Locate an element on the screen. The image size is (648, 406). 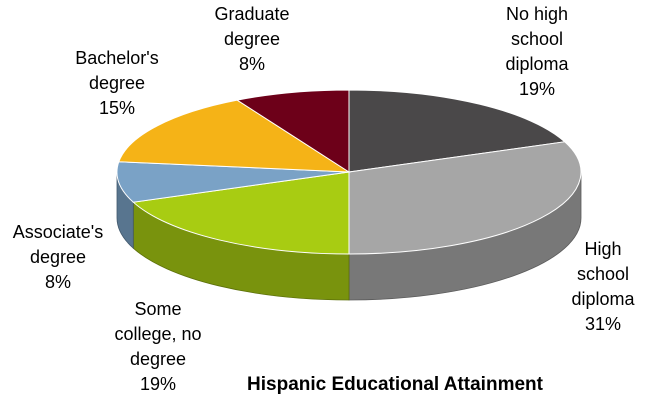
pct-label-no-high-school-diploma: 19% is located at coordinates (537, 89).